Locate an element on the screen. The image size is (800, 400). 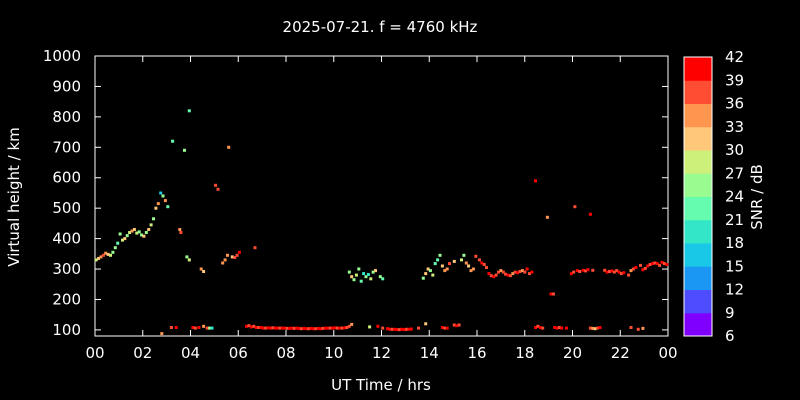
colorbar-tick-label: 24 is located at coordinates (734, 197).